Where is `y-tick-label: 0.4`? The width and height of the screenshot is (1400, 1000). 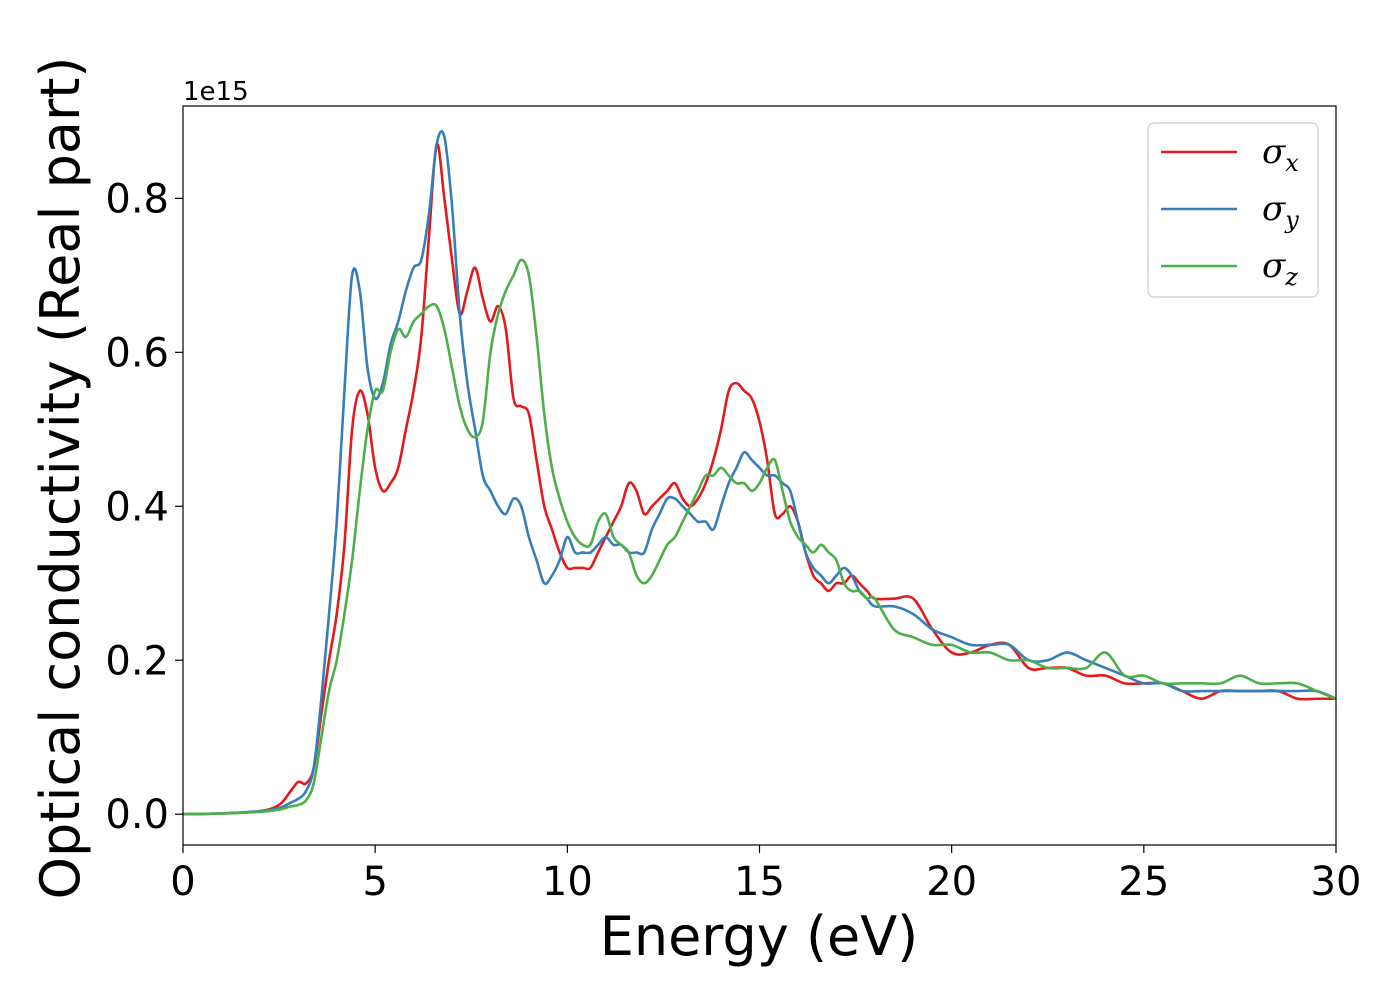
y-tick-label: 0.4 is located at coordinates (137, 507).